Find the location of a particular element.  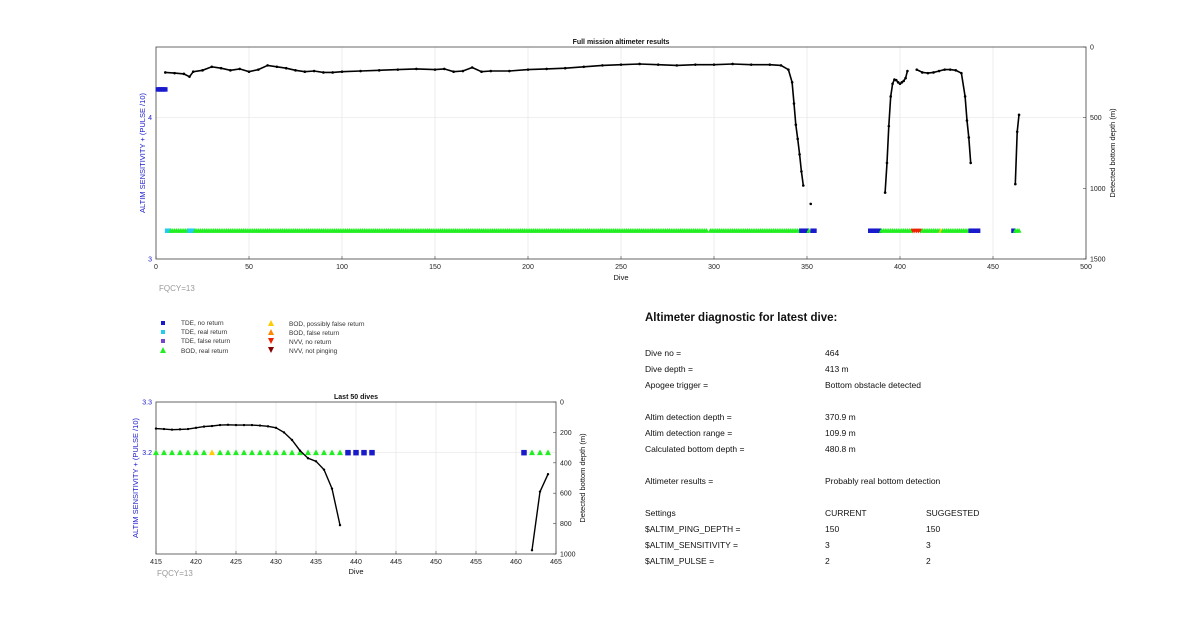

diag-row-ping-depth: $ALTIM_PING_DEPTH = 150 150 is located at coordinates (905, 530).